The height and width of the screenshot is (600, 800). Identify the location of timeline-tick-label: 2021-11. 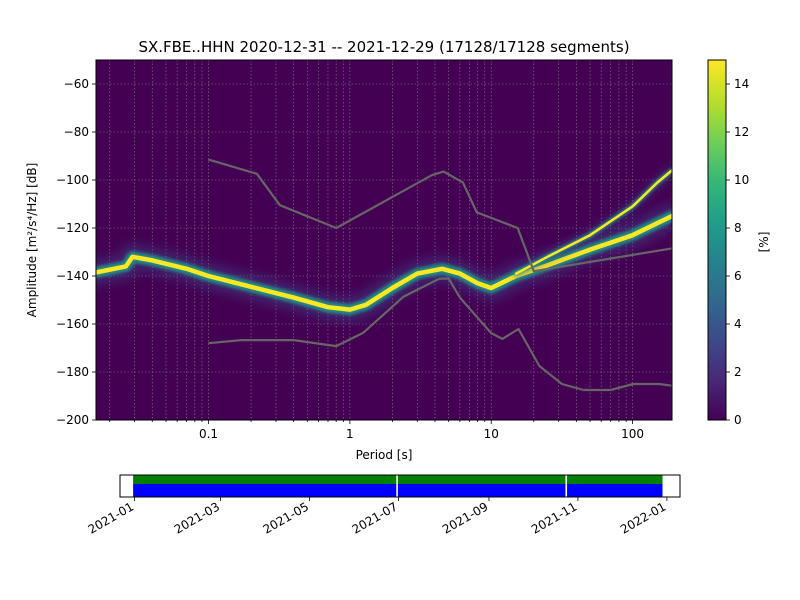
(554, 517).